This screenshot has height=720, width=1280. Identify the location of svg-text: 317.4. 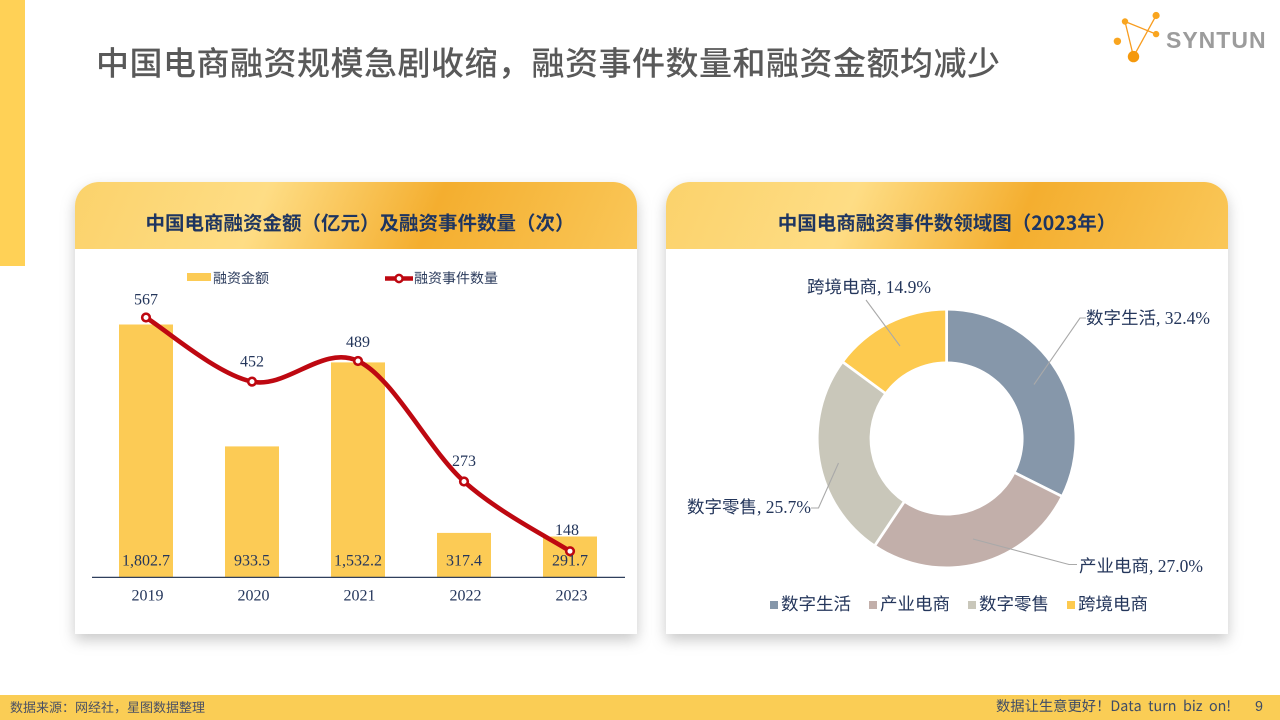
(464, 561).